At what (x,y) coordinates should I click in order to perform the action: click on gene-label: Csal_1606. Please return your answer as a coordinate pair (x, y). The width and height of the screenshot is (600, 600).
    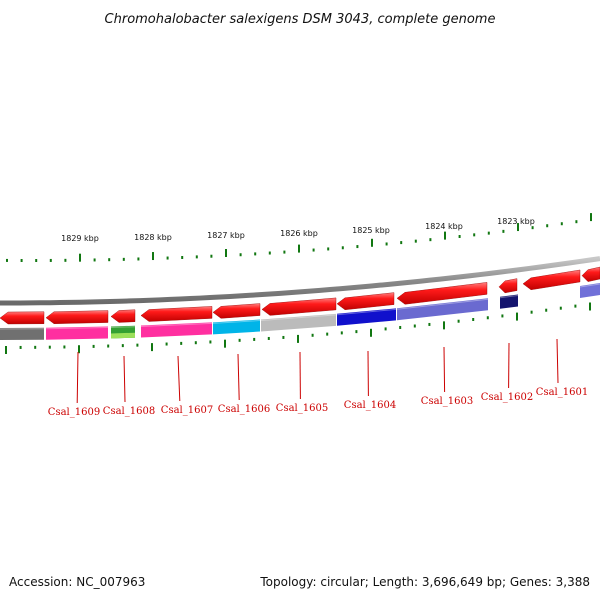
    Looking at the image, I should click on (244, 409).